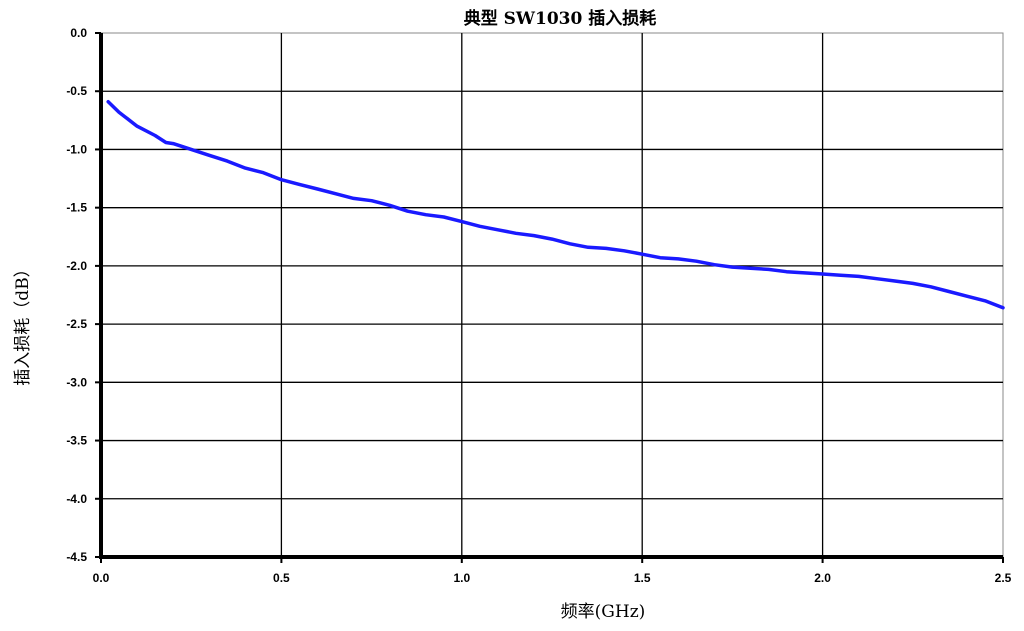 The height and width of the screenshot is (631, 1024). What do you see at coordinates (101, 578) in the screenshot?
I see `x-tick-label: 0.0` at bounding box center [101, 578].